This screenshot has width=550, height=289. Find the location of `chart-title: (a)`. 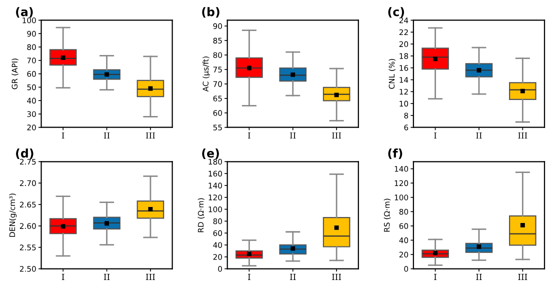

chart-title: (a) is located at coordinates (24, 12).